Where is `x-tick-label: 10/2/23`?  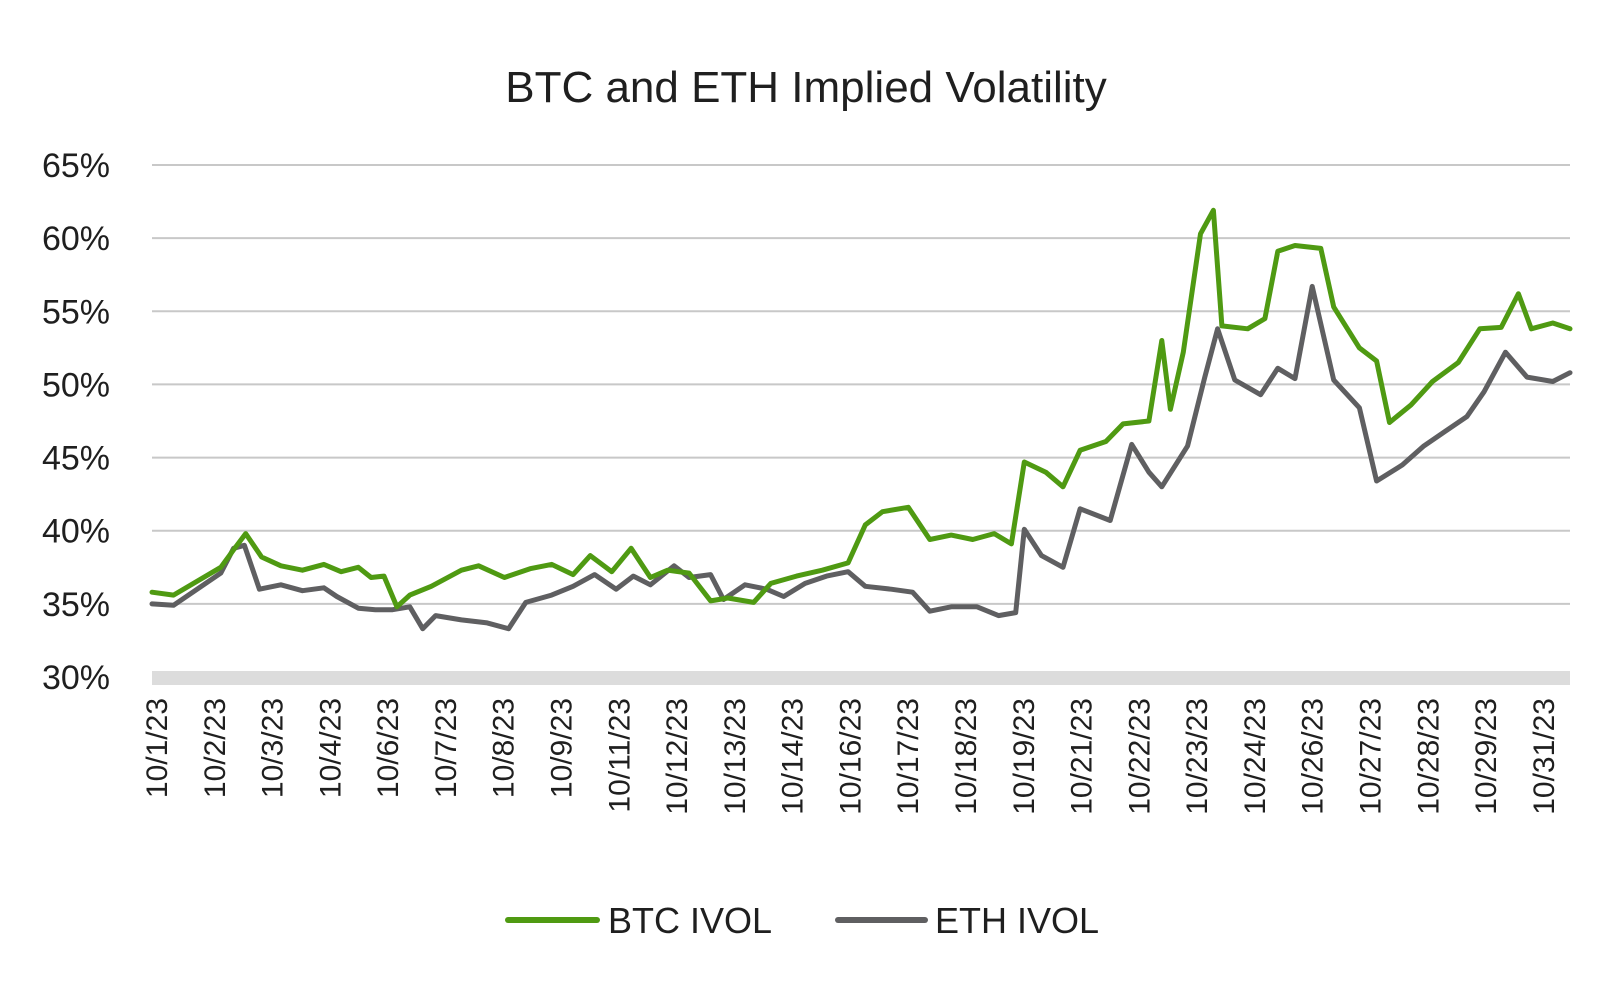
x-tick-label: 10/2/23 is located at coordinates (215, 748).